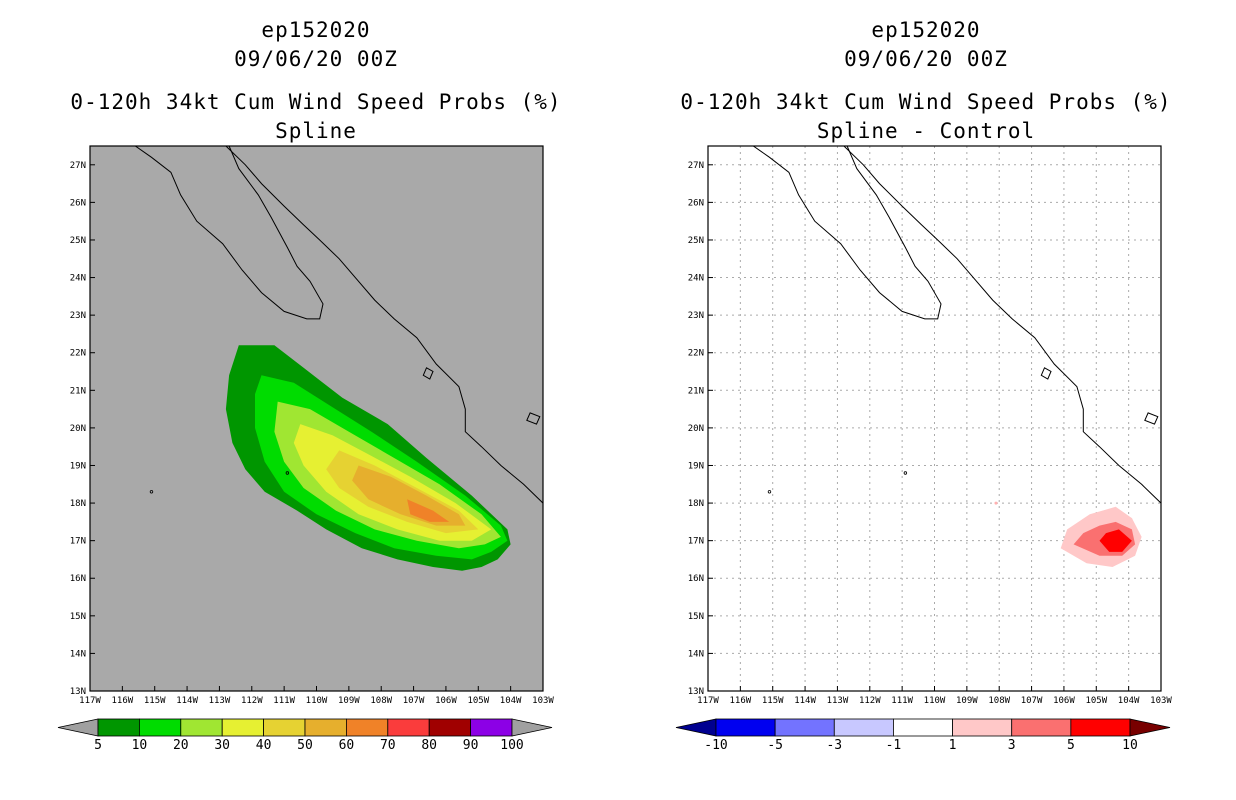 The image size is (1236, 800). What do you see at coordinates (1012, 745) in the screenshot?
I see `colorbar-label: 3` at bounding box center [1012, 745].